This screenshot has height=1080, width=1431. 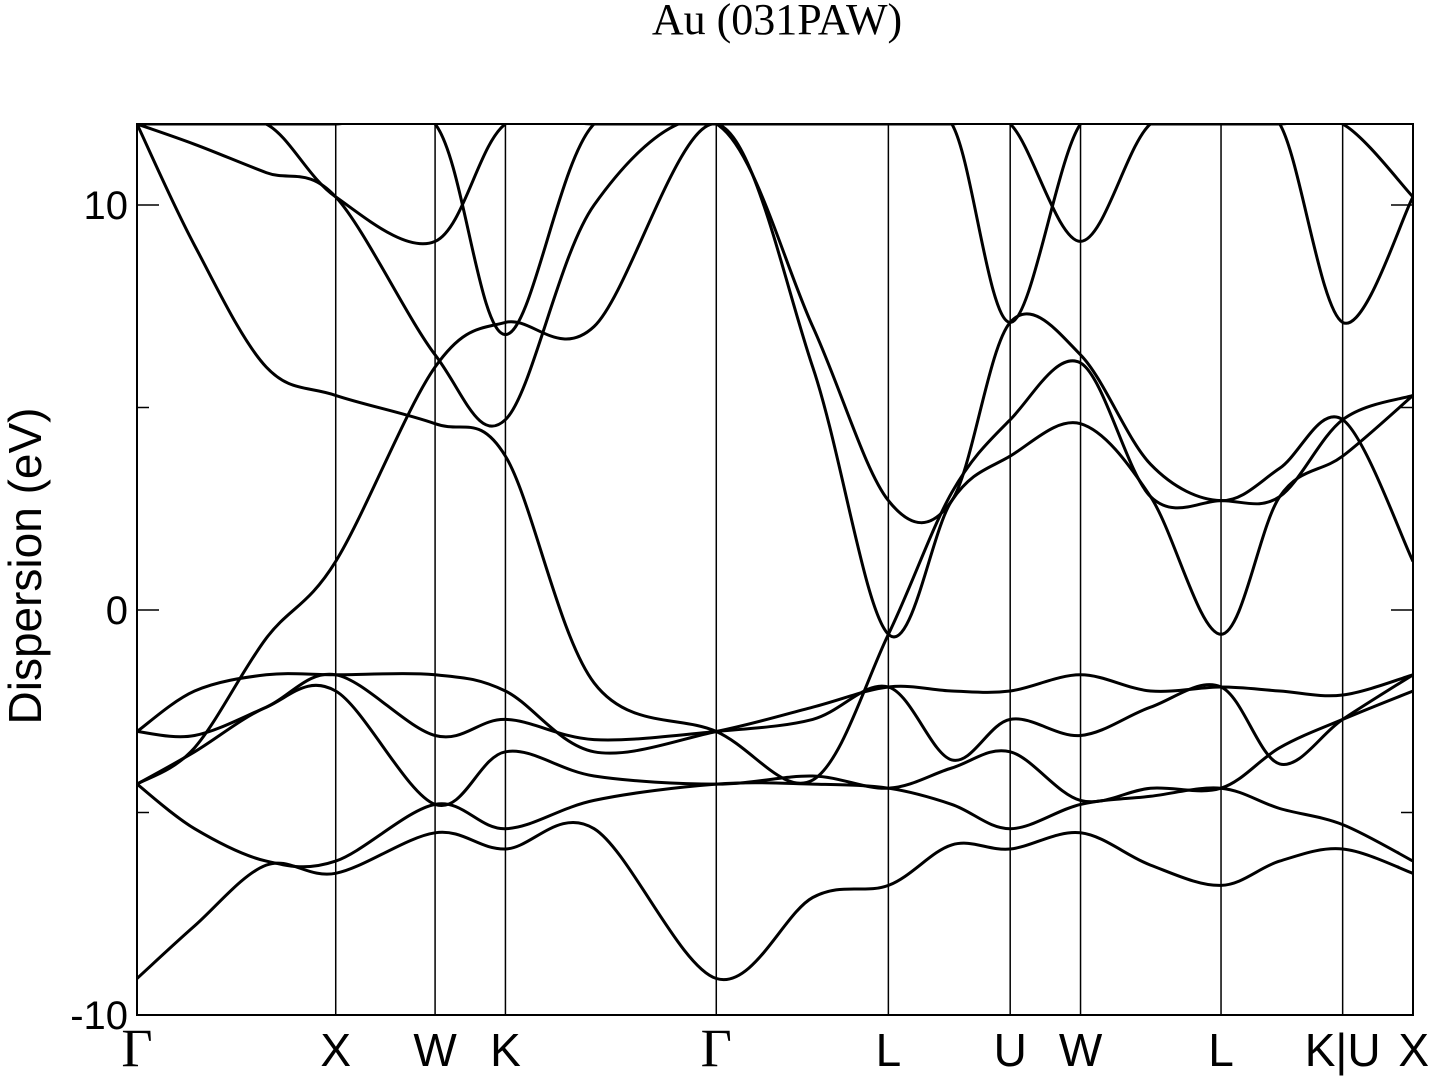 I want to click on kpoint-label: K, so click(x=505, y=1050).